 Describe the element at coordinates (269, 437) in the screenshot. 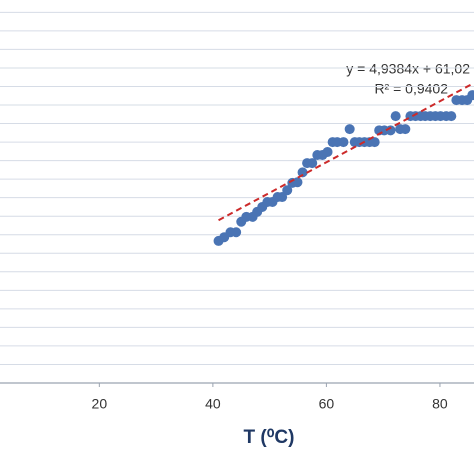

I see `x-axis-title: T (⁰C)` at that location.